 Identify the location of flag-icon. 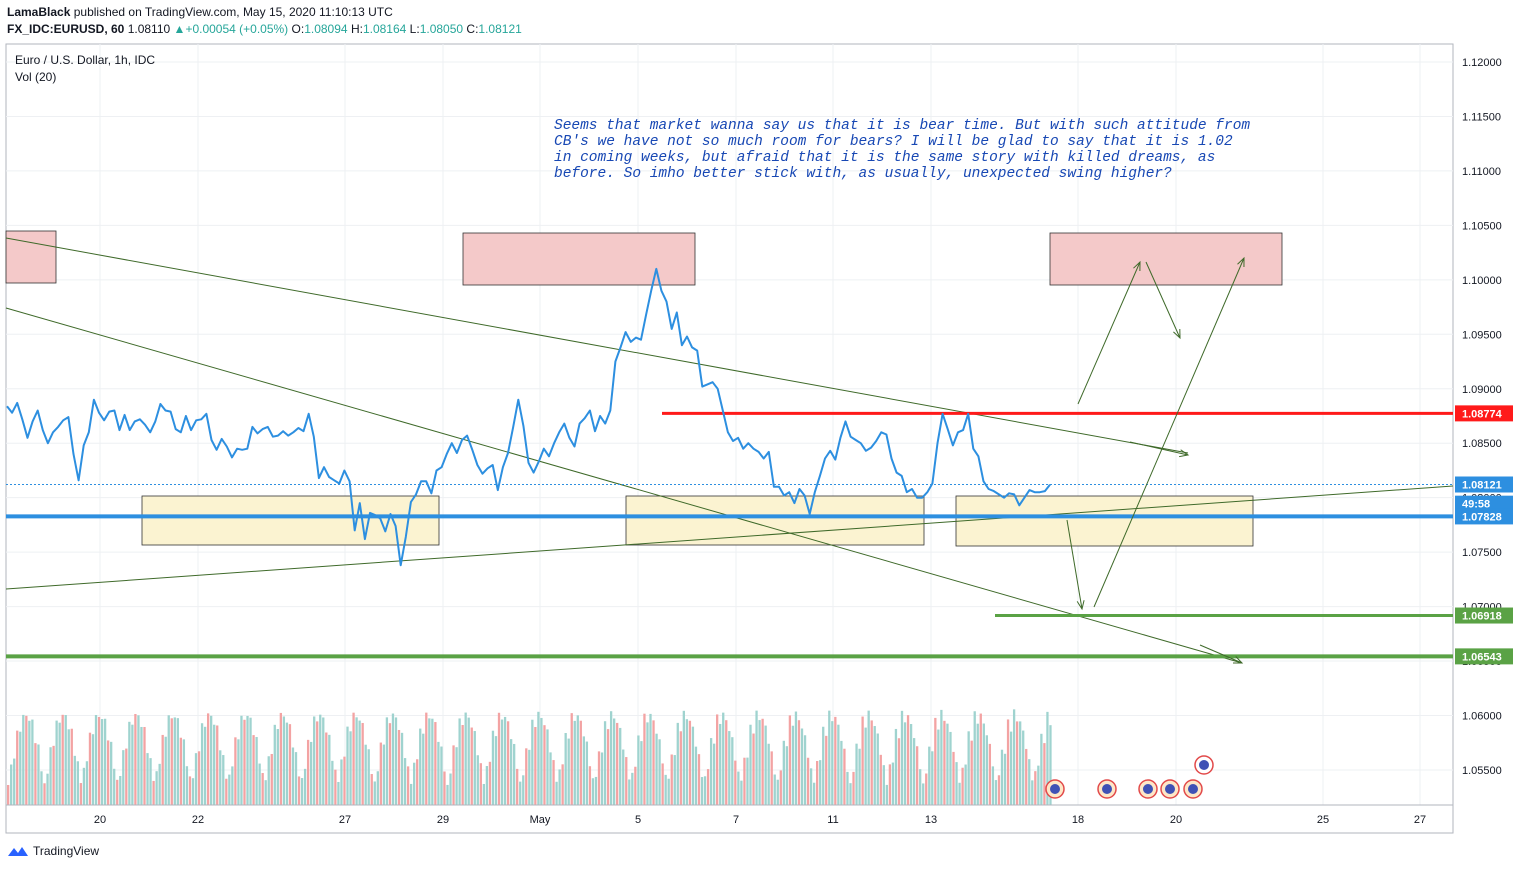
(1107, 789).